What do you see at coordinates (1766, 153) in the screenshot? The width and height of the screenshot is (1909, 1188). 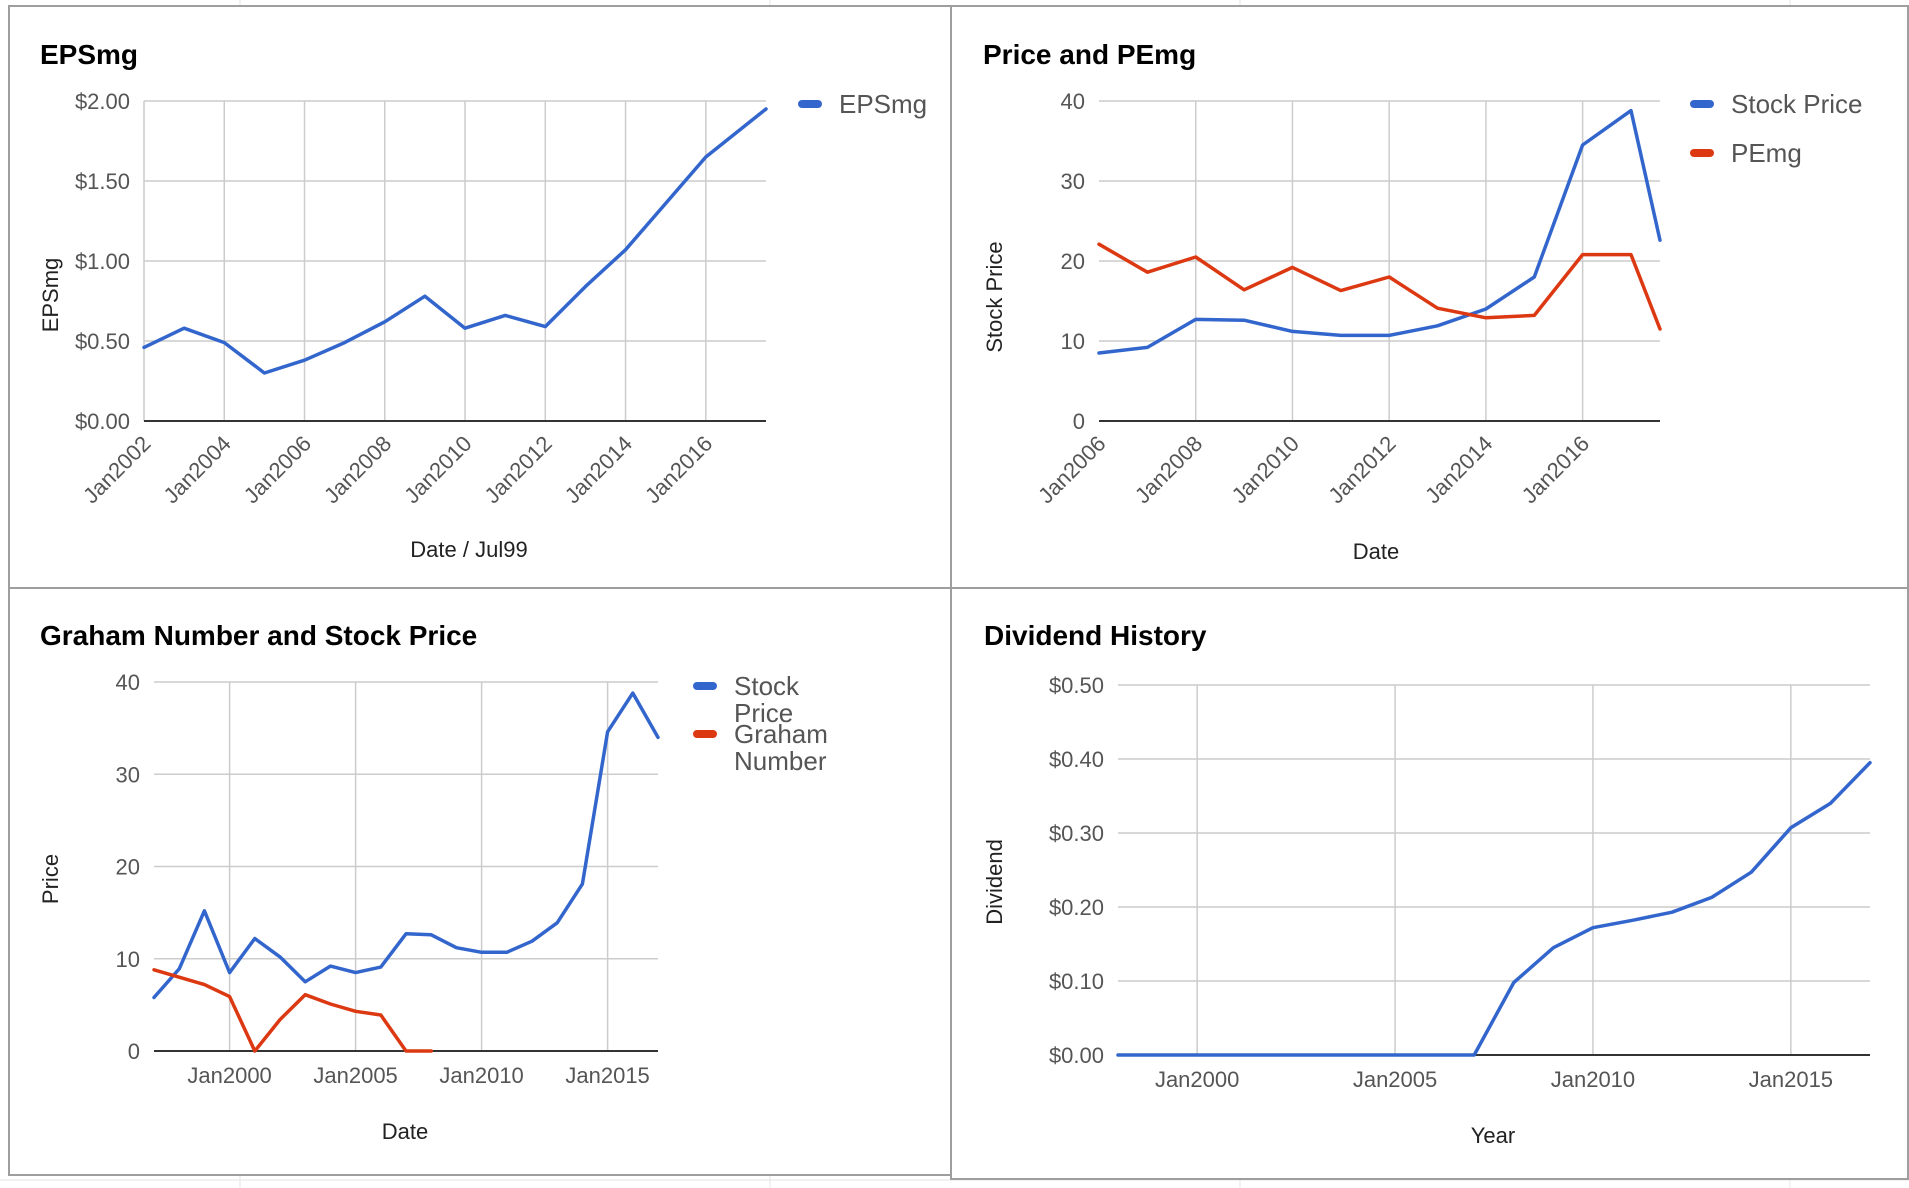 I see `legend-label: PEmg` at bounding box center [1766, 153].